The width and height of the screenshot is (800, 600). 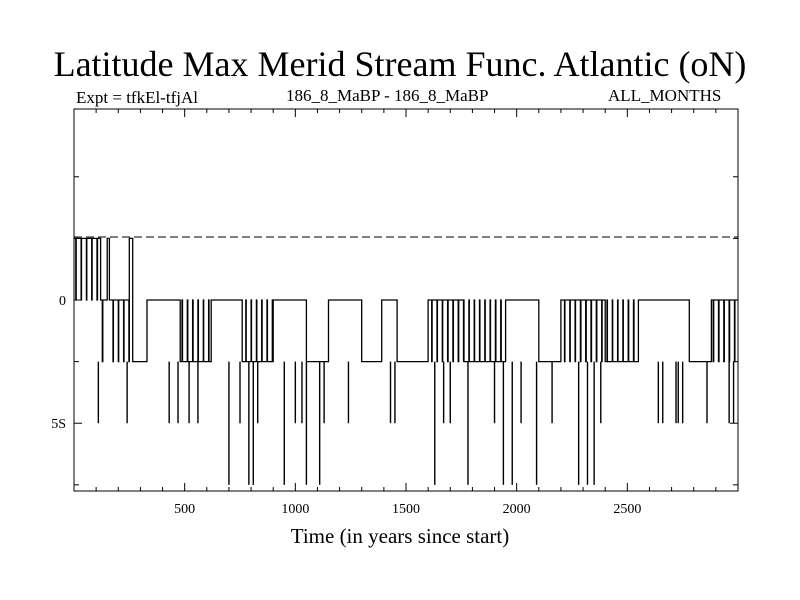 What do you see at coordinates (400, 536) in the screenshot?
I see `x-axis-label: Time (in years since start)` at bounding box center [400, 536].